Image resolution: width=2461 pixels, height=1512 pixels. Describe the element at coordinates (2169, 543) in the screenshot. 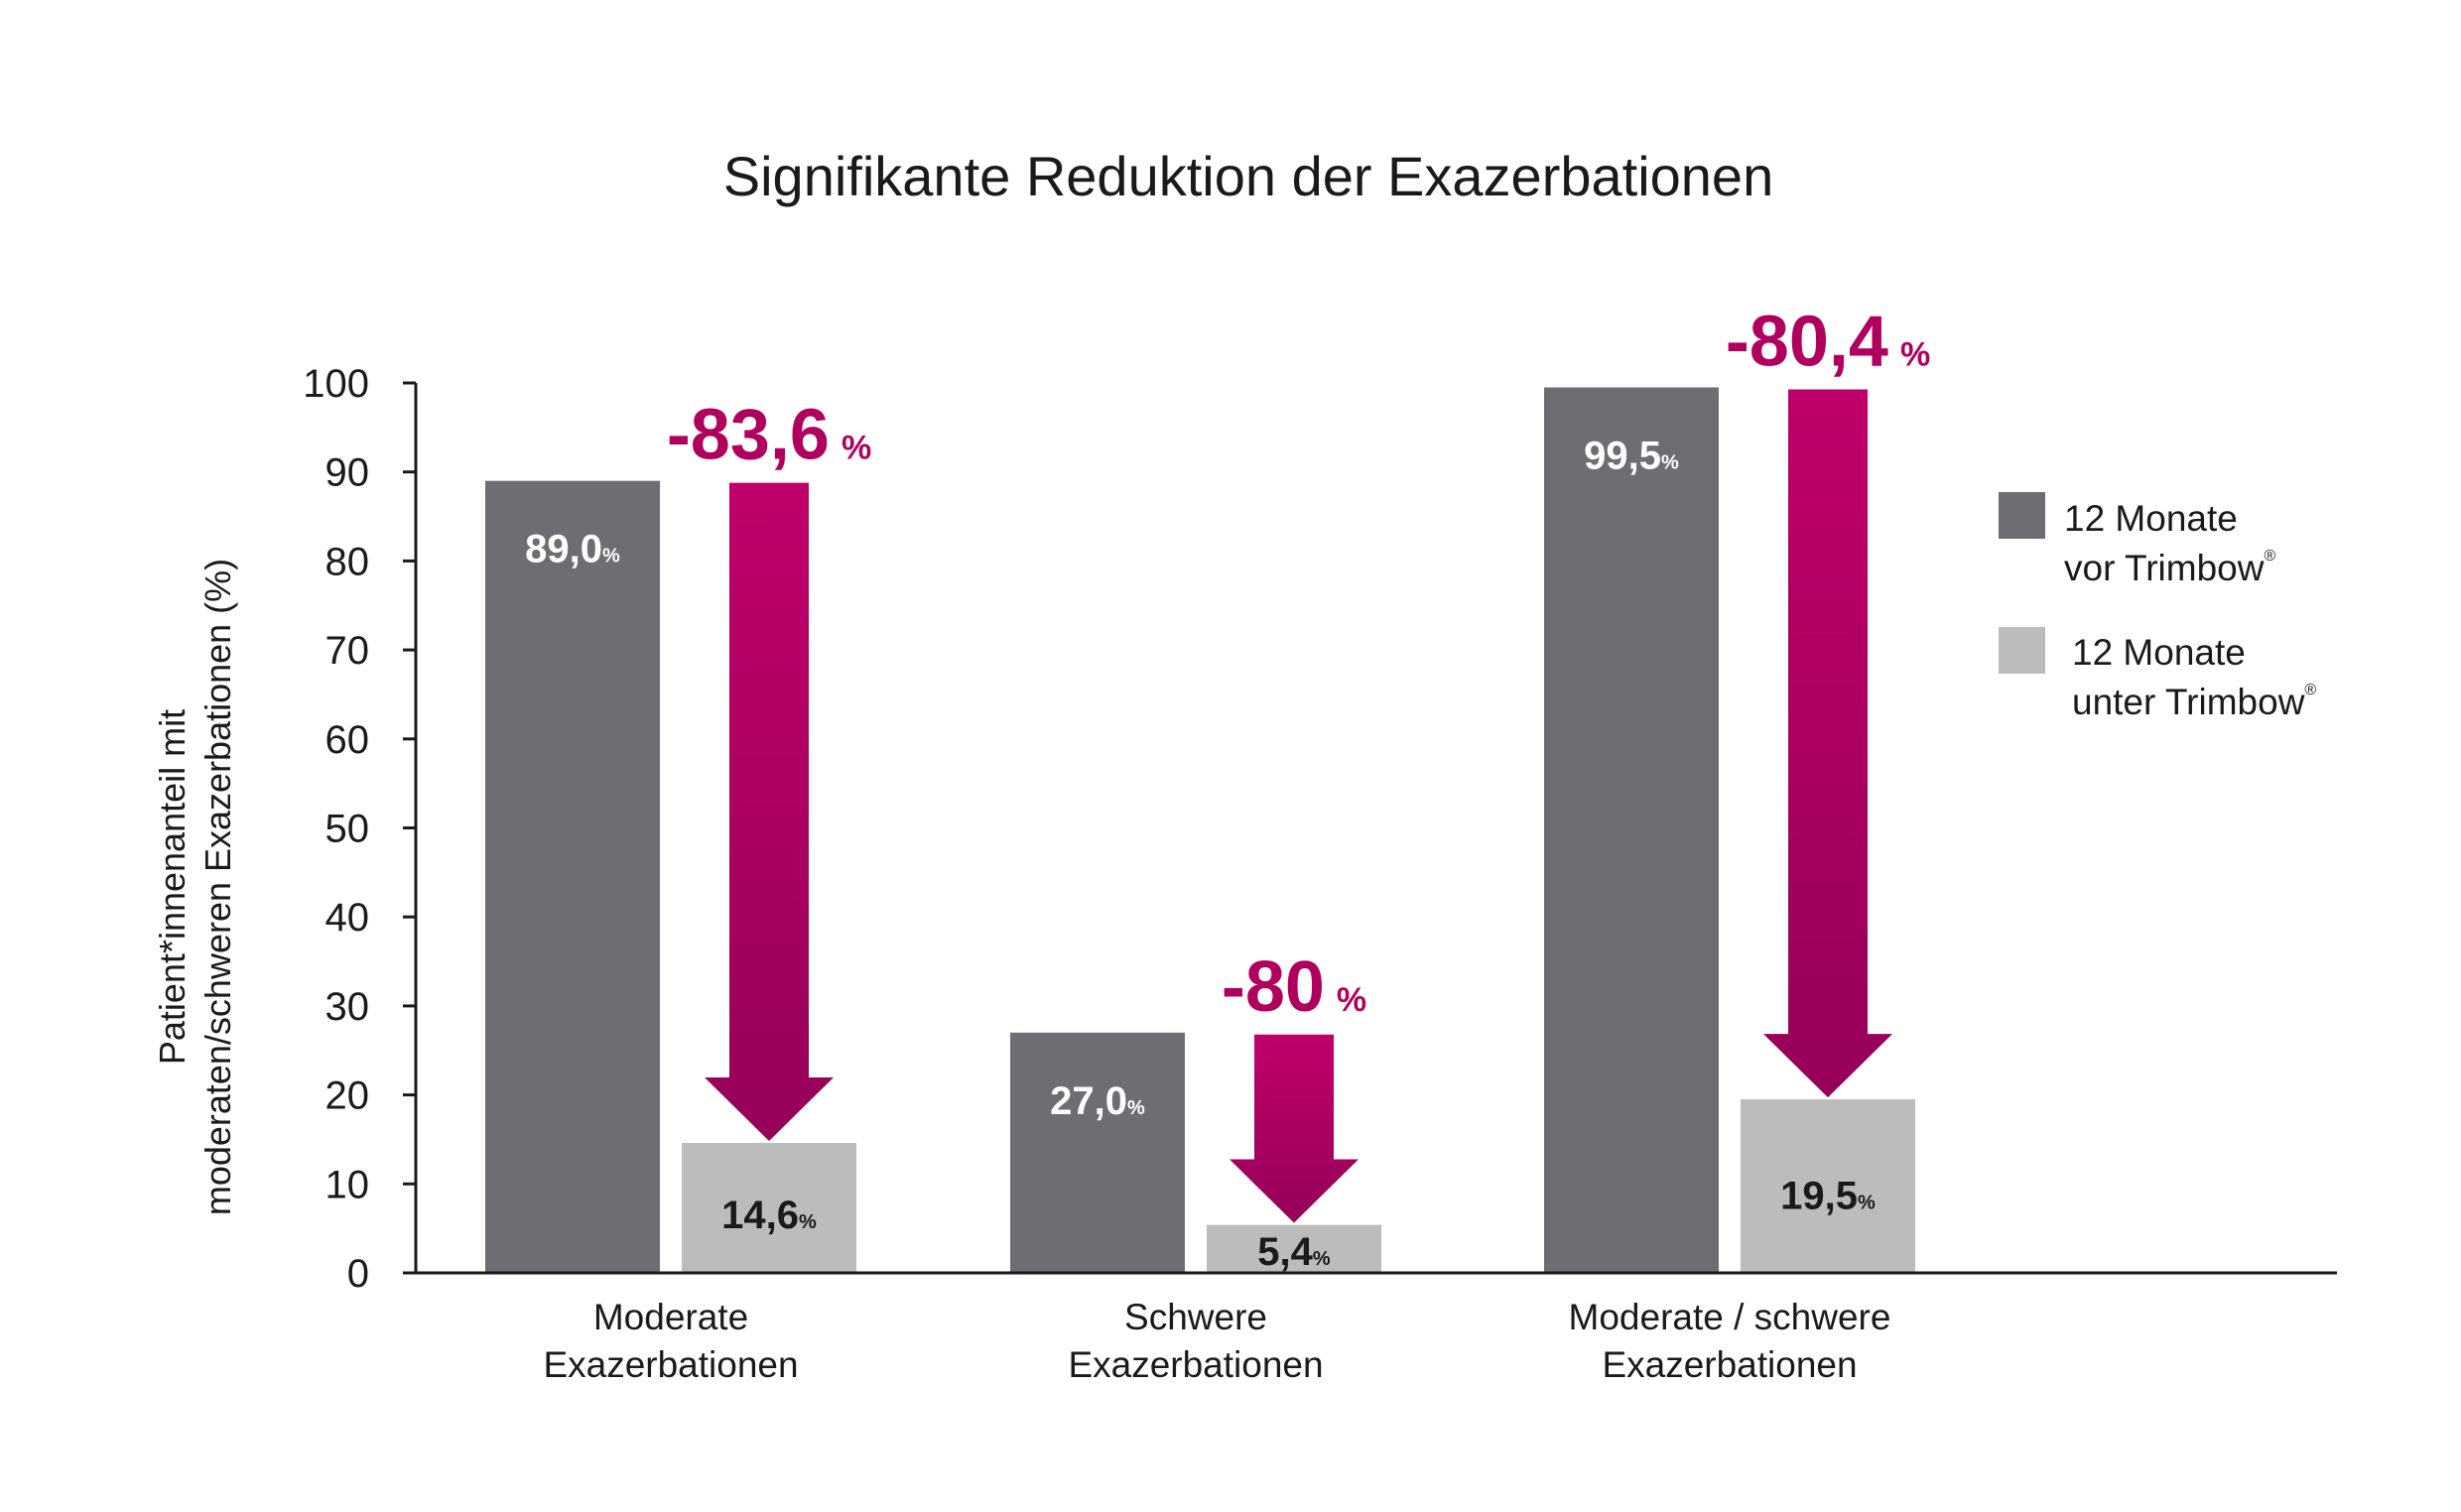

I see `legend-label-before: 12 Monate vor Trimbow®` at that location.